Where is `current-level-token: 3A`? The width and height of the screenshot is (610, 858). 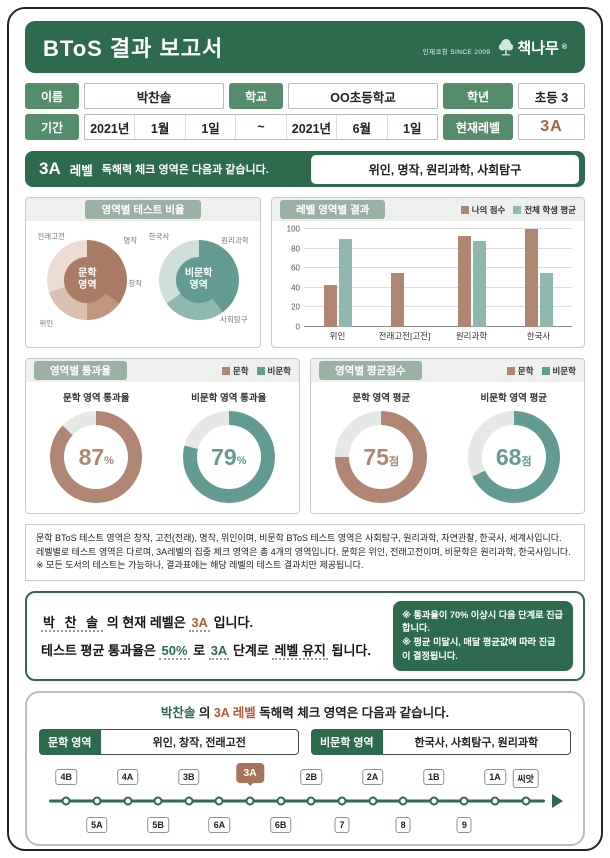 current-level-token: 3A is located at coordinates (199, 624).